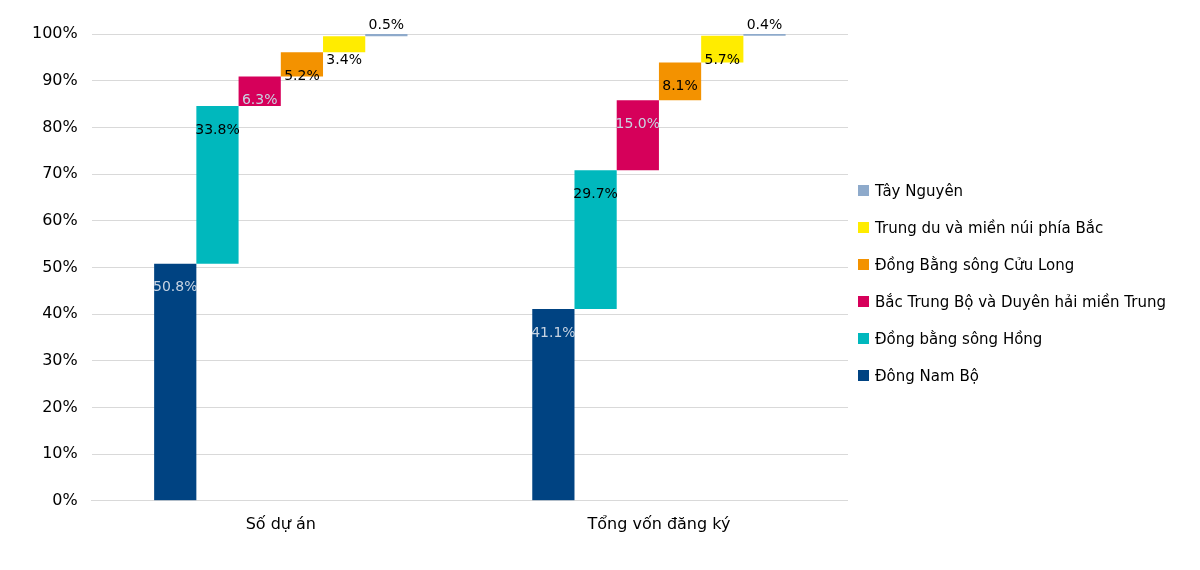 The image size is (1200, 570). Describe the element at coordinates (764, 23) in the screenshot. I see `data-label: 0.4%` at that location.